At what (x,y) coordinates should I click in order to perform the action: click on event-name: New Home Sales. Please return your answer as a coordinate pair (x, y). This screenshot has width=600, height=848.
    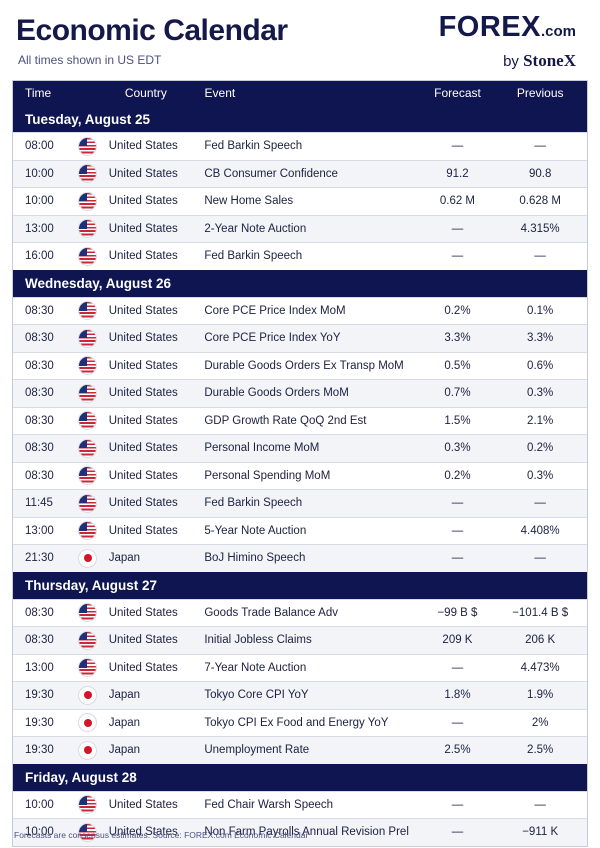
    Looking at the image, I should click on (249, 201).